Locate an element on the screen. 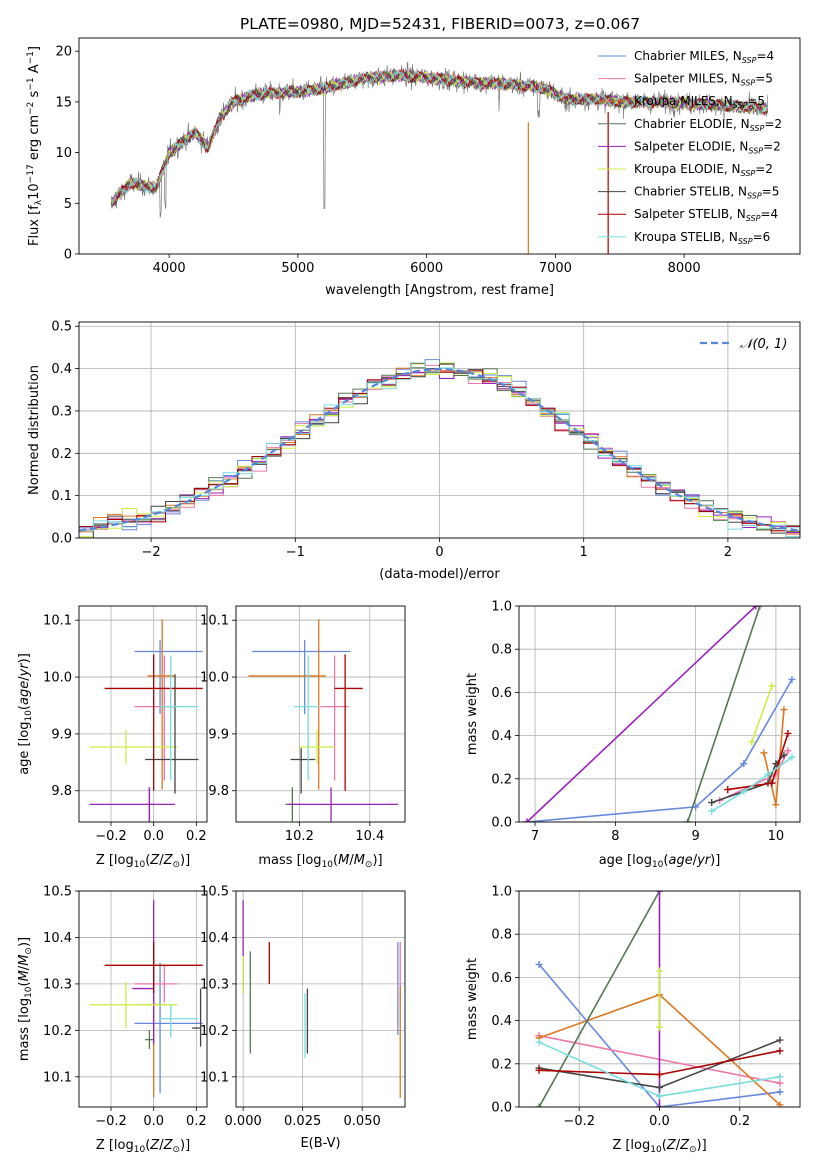 The height and width of the screenshot is (1174, 819). x-tick-label: 10.4 is located at coordinates (369, 836).